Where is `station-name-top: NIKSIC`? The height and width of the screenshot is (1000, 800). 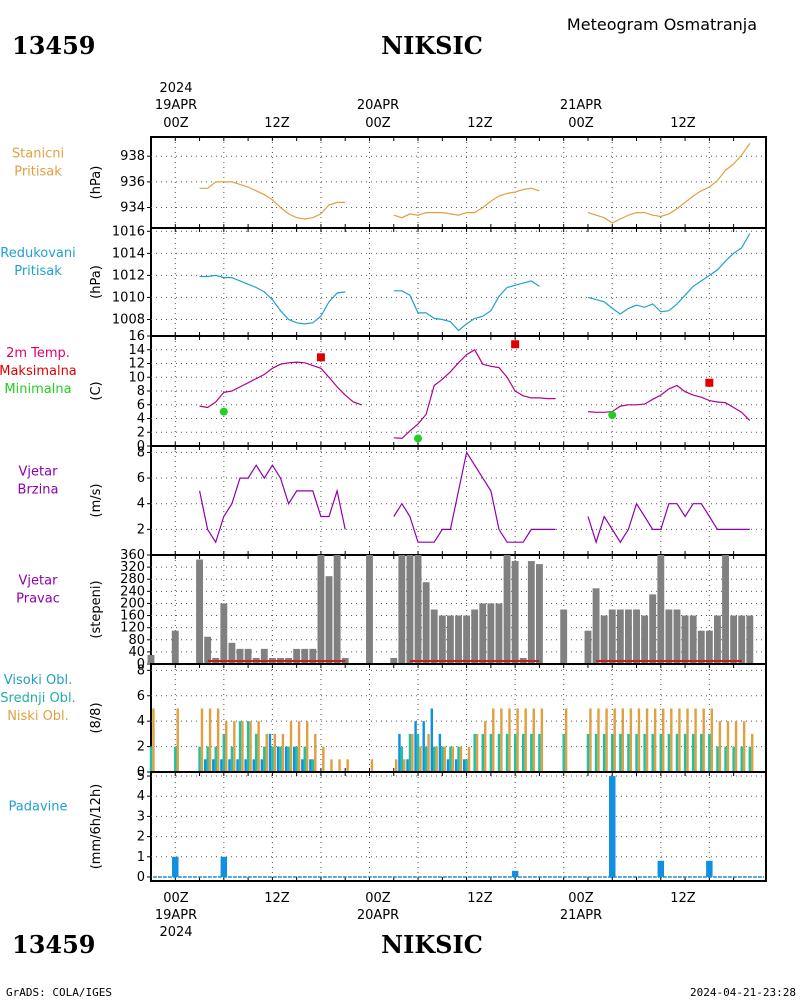
station-name-top: NIKSIC is located at coordinates (432, 45).